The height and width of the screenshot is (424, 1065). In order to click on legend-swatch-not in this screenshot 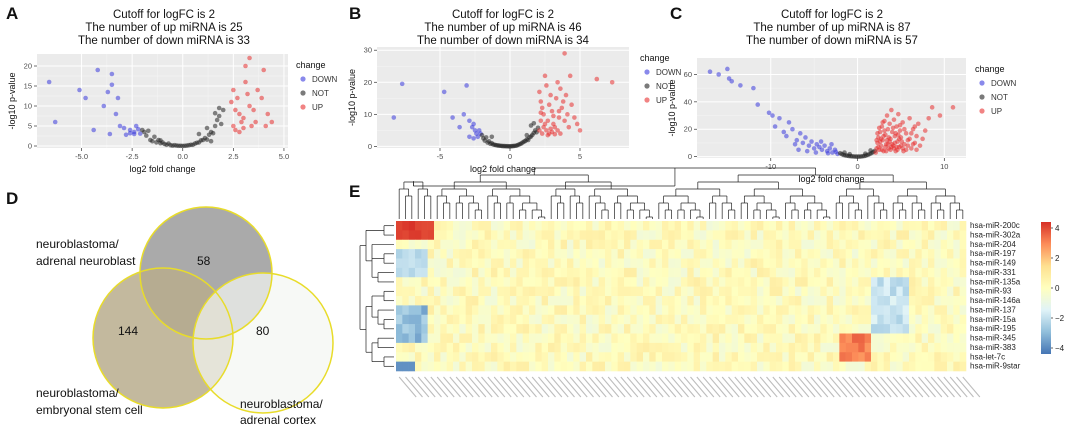, I will do `click(647, 86)`.